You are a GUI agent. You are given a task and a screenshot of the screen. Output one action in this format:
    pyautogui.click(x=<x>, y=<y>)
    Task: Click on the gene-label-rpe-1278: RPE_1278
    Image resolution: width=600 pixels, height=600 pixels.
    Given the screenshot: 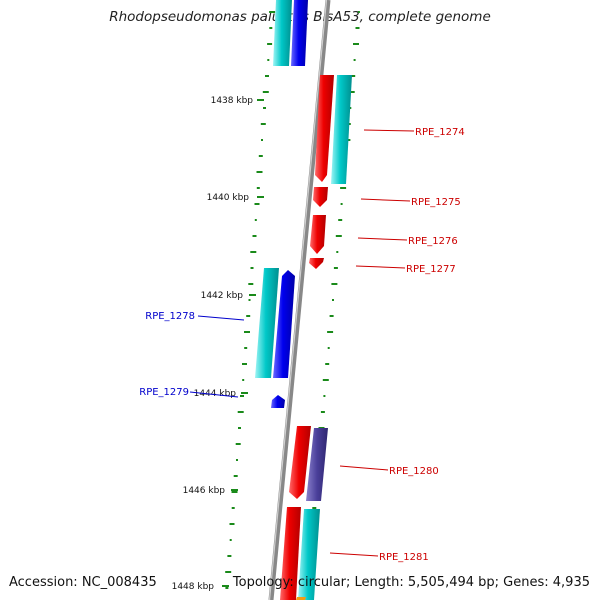 What is the action you would take?
    pyautogui.click(x=170, y=316)
    